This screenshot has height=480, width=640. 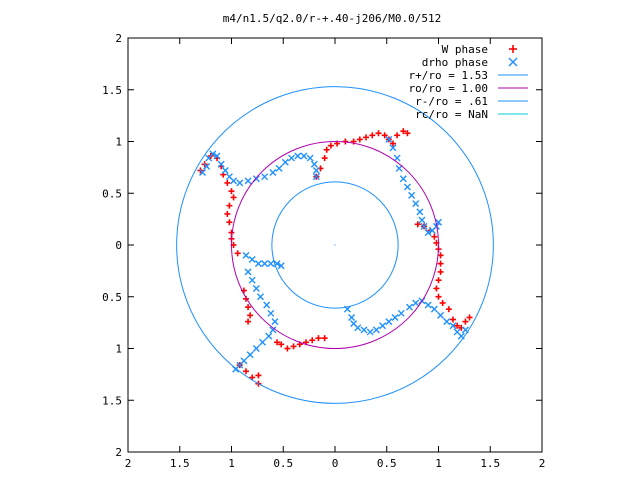 I want to click on legend-label: W phase, so click(x=465, y=49).